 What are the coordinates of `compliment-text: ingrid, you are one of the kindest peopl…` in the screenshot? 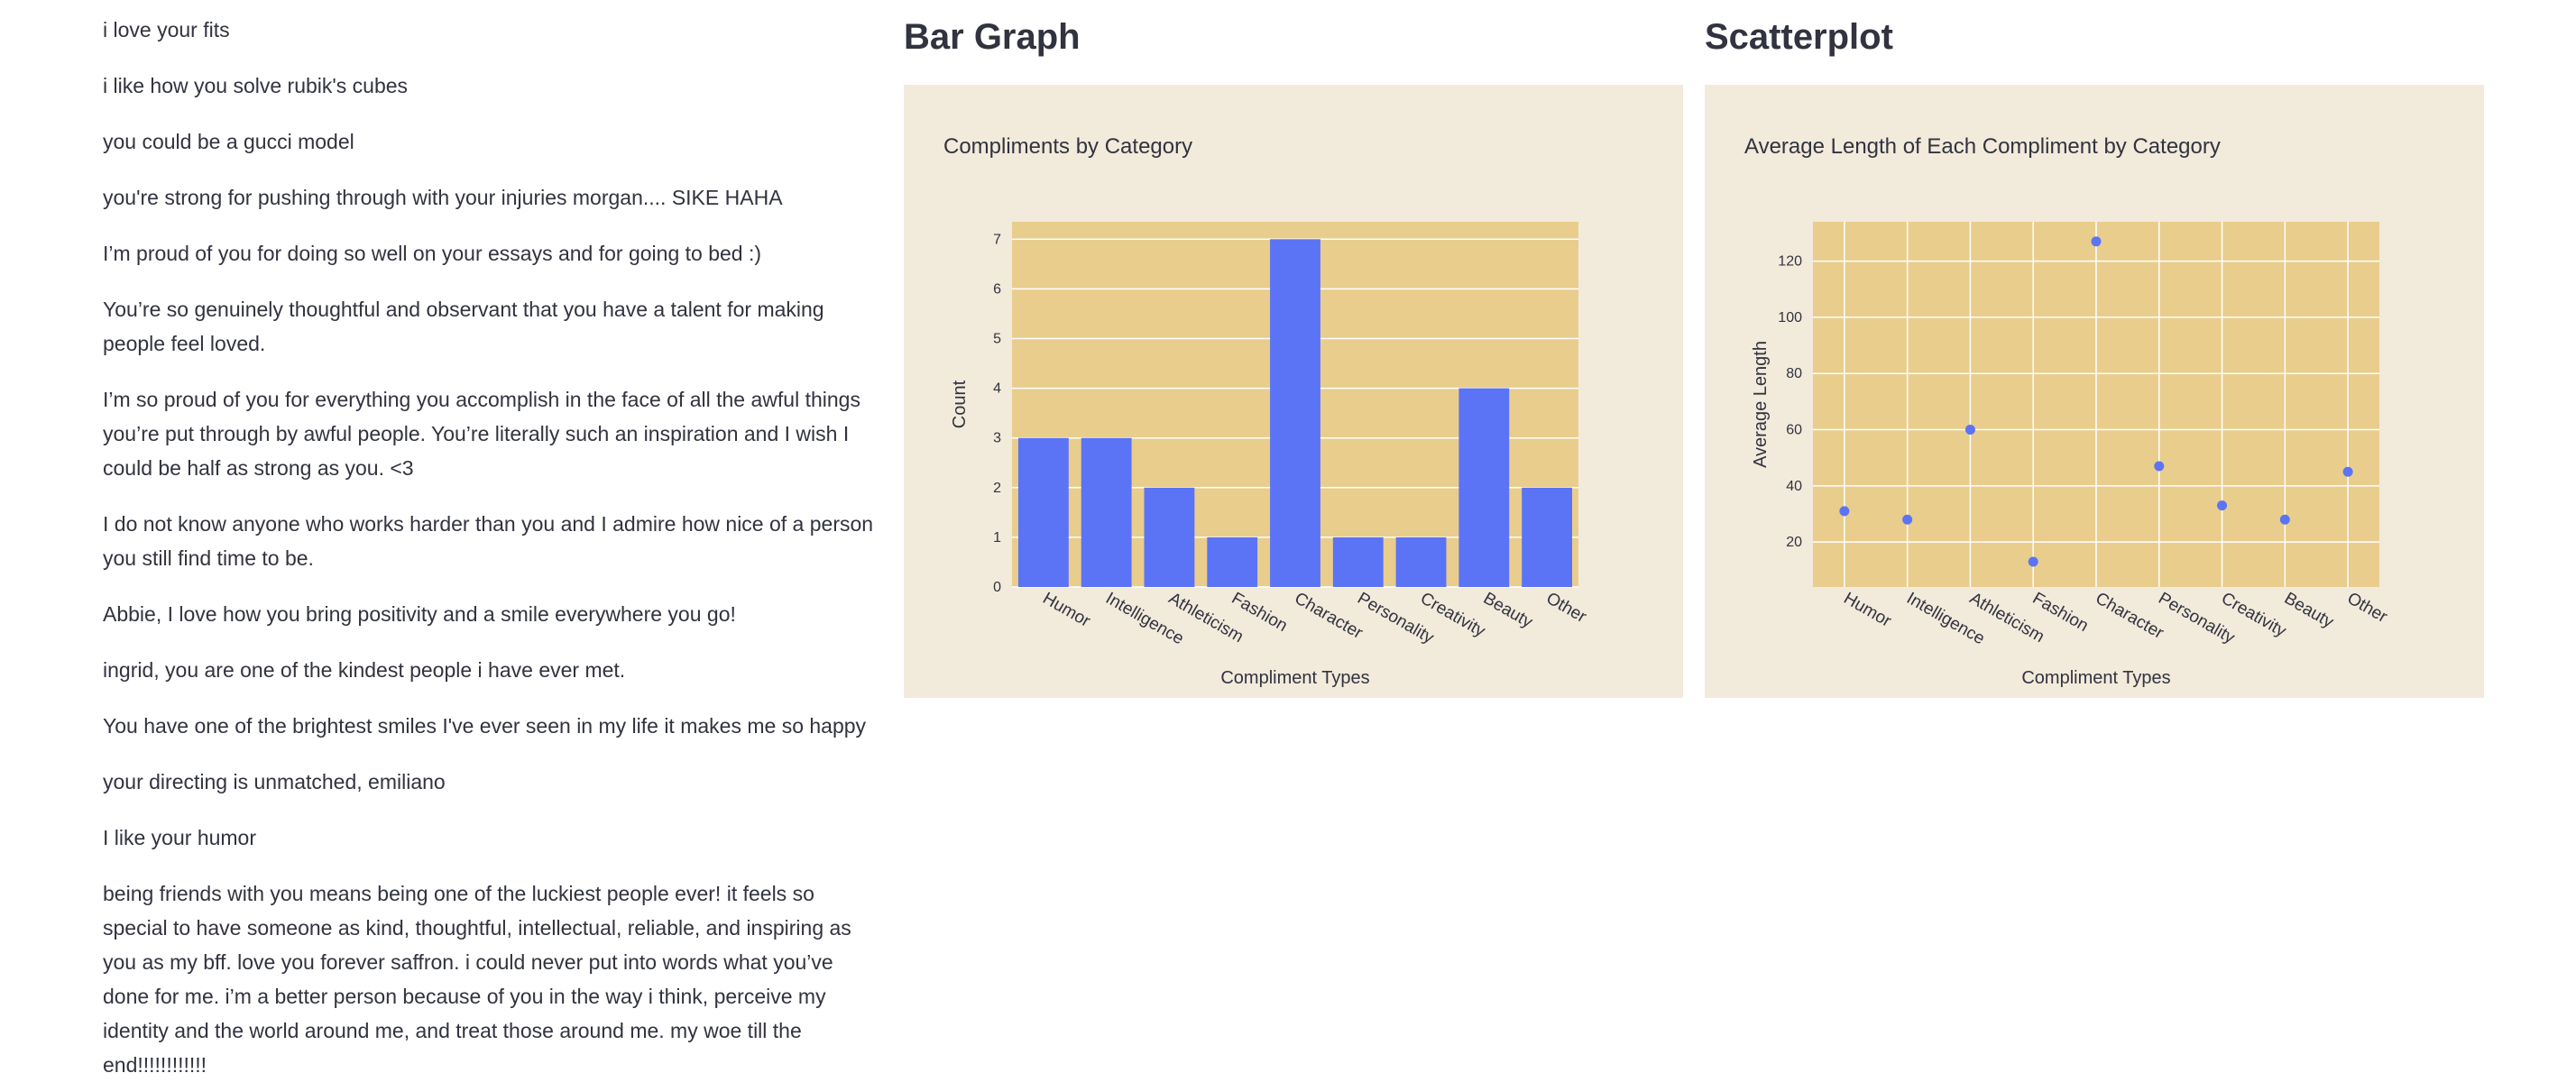 It's located at (364, 670).